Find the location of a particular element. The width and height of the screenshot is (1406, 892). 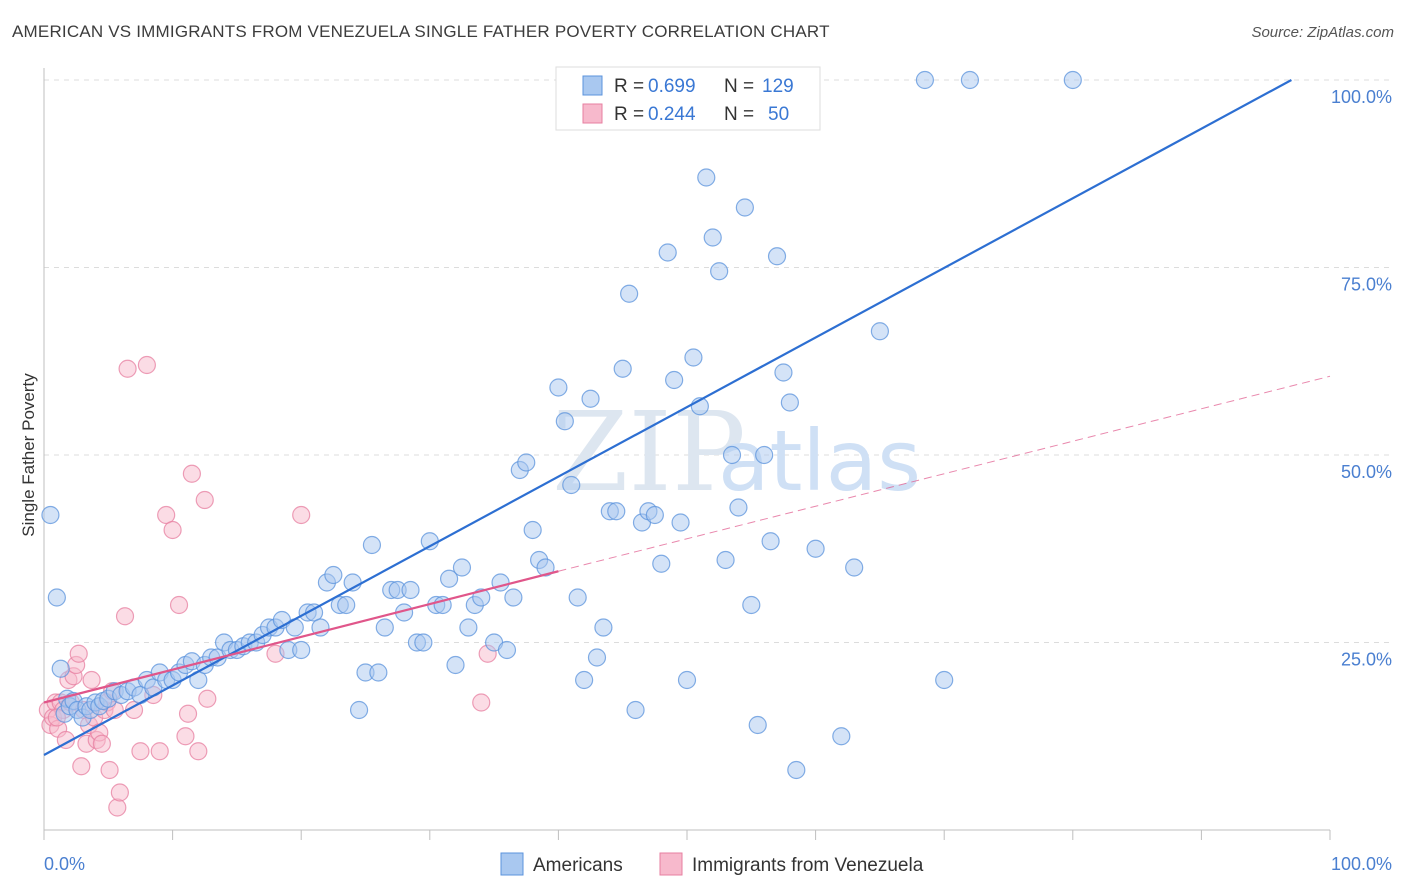

watermark-zip: ZIP is located at coordinates (649, 452).